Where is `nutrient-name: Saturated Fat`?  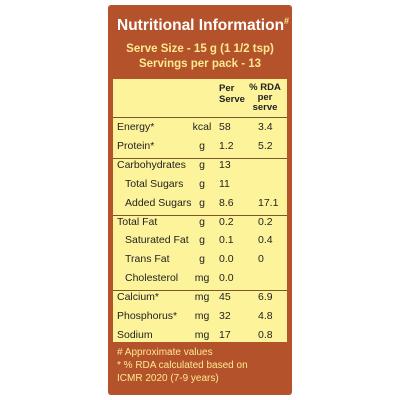 nutrient-name: Saturated Fat is located at coordinates (157, 240).